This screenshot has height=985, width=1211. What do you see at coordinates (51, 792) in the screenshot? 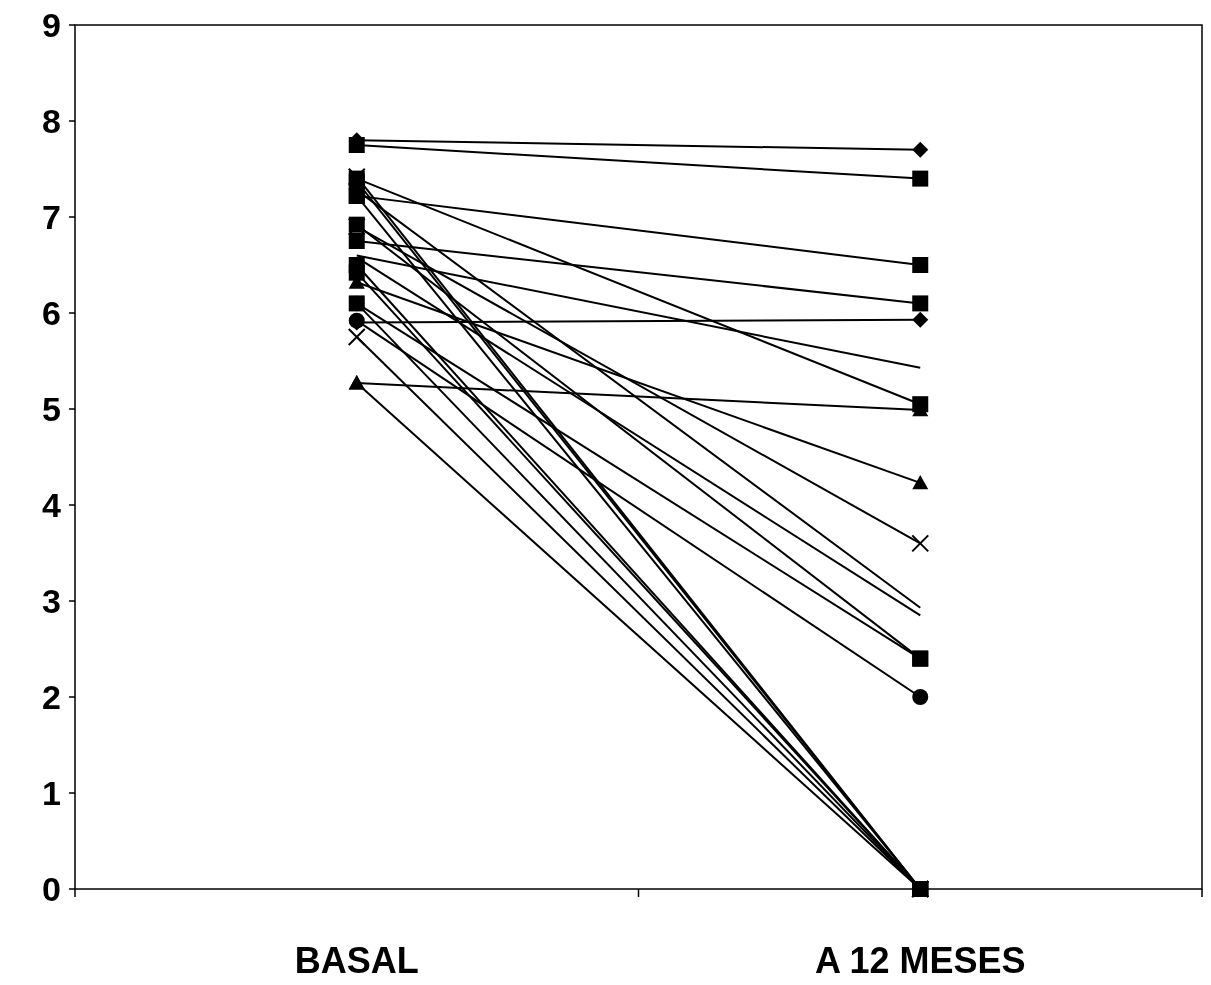
I see `y-tick-label: 1` at bounding box center [51, 792].